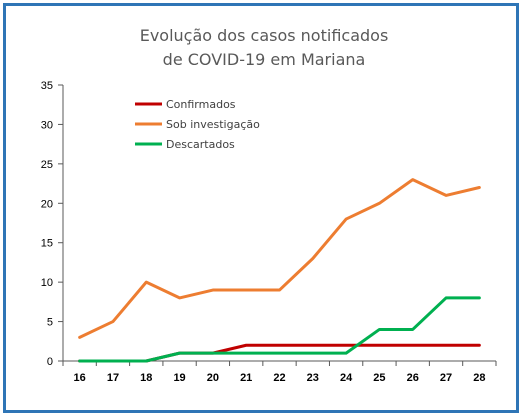  Describe the element at coordinates (47, 204) in the screenshot. I see `y-tick-label: 20` at that location.